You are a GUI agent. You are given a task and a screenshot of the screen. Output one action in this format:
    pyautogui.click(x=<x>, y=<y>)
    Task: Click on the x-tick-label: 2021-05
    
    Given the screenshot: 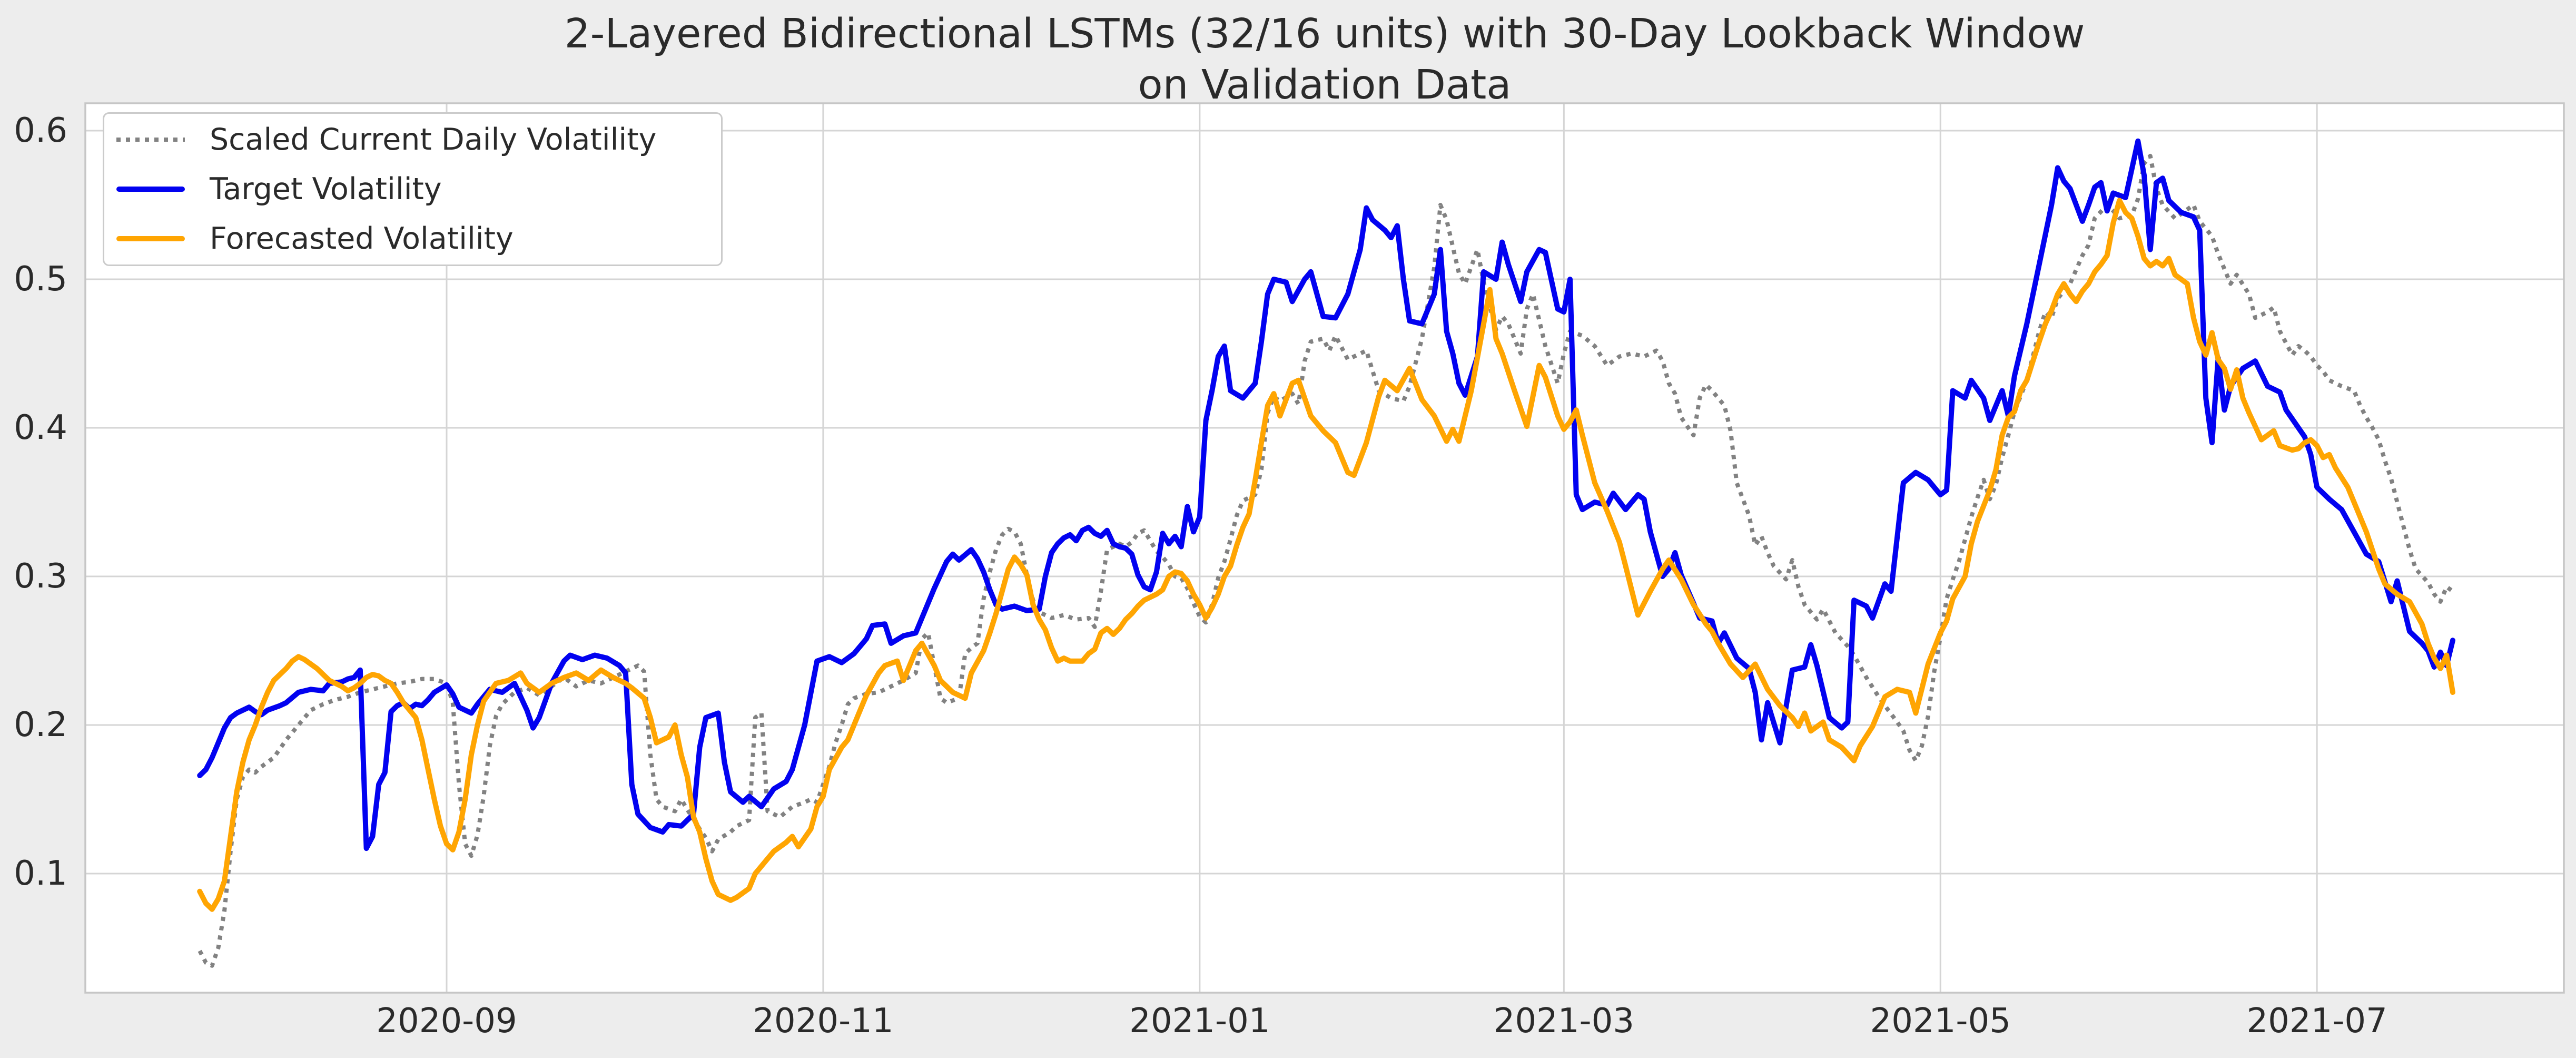 What is the action you would take?
    pyautogui.click(x=1940, y=1021)
    